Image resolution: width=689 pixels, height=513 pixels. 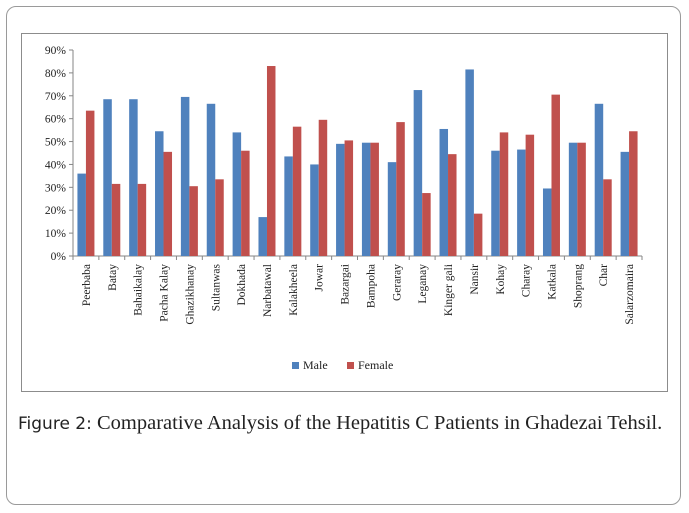 What do you see at coordinates (630, 294) in the screenshot?
I see `x-tick-label: Salarzomaira` at bounding box center [630, 294].